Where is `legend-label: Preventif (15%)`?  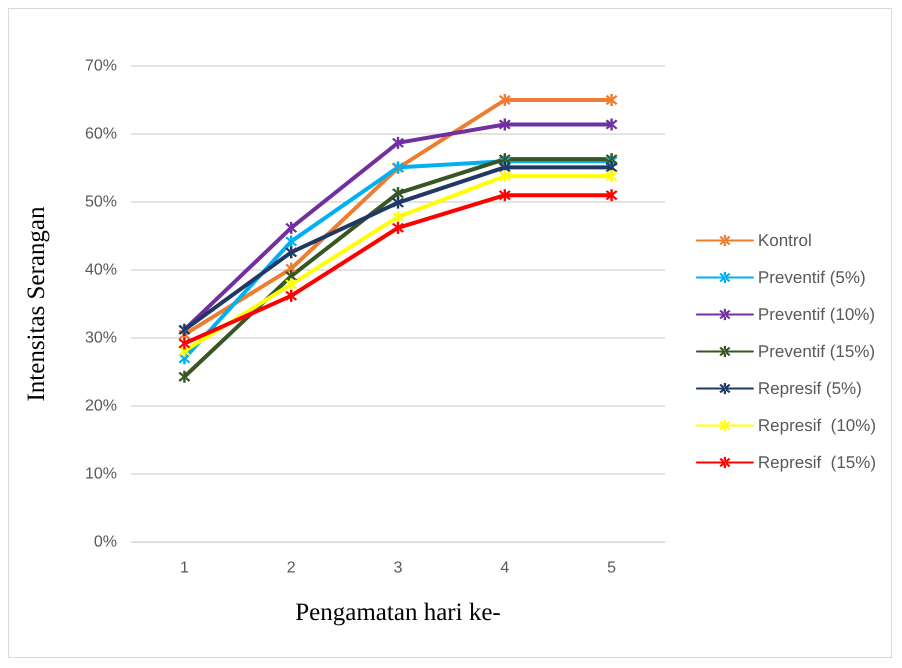 legend-label: Preventif (15%) is located at coordinates (817, 351).